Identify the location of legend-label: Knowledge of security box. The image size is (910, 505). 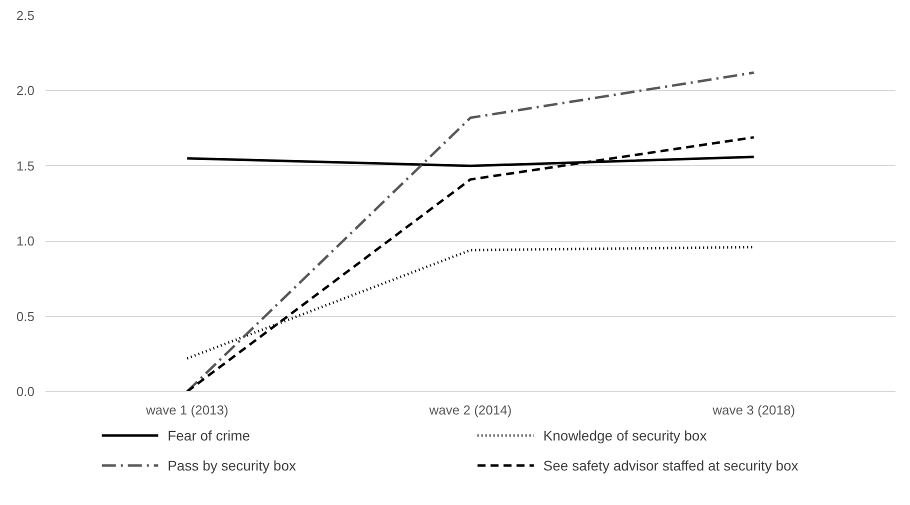
(625, 436).